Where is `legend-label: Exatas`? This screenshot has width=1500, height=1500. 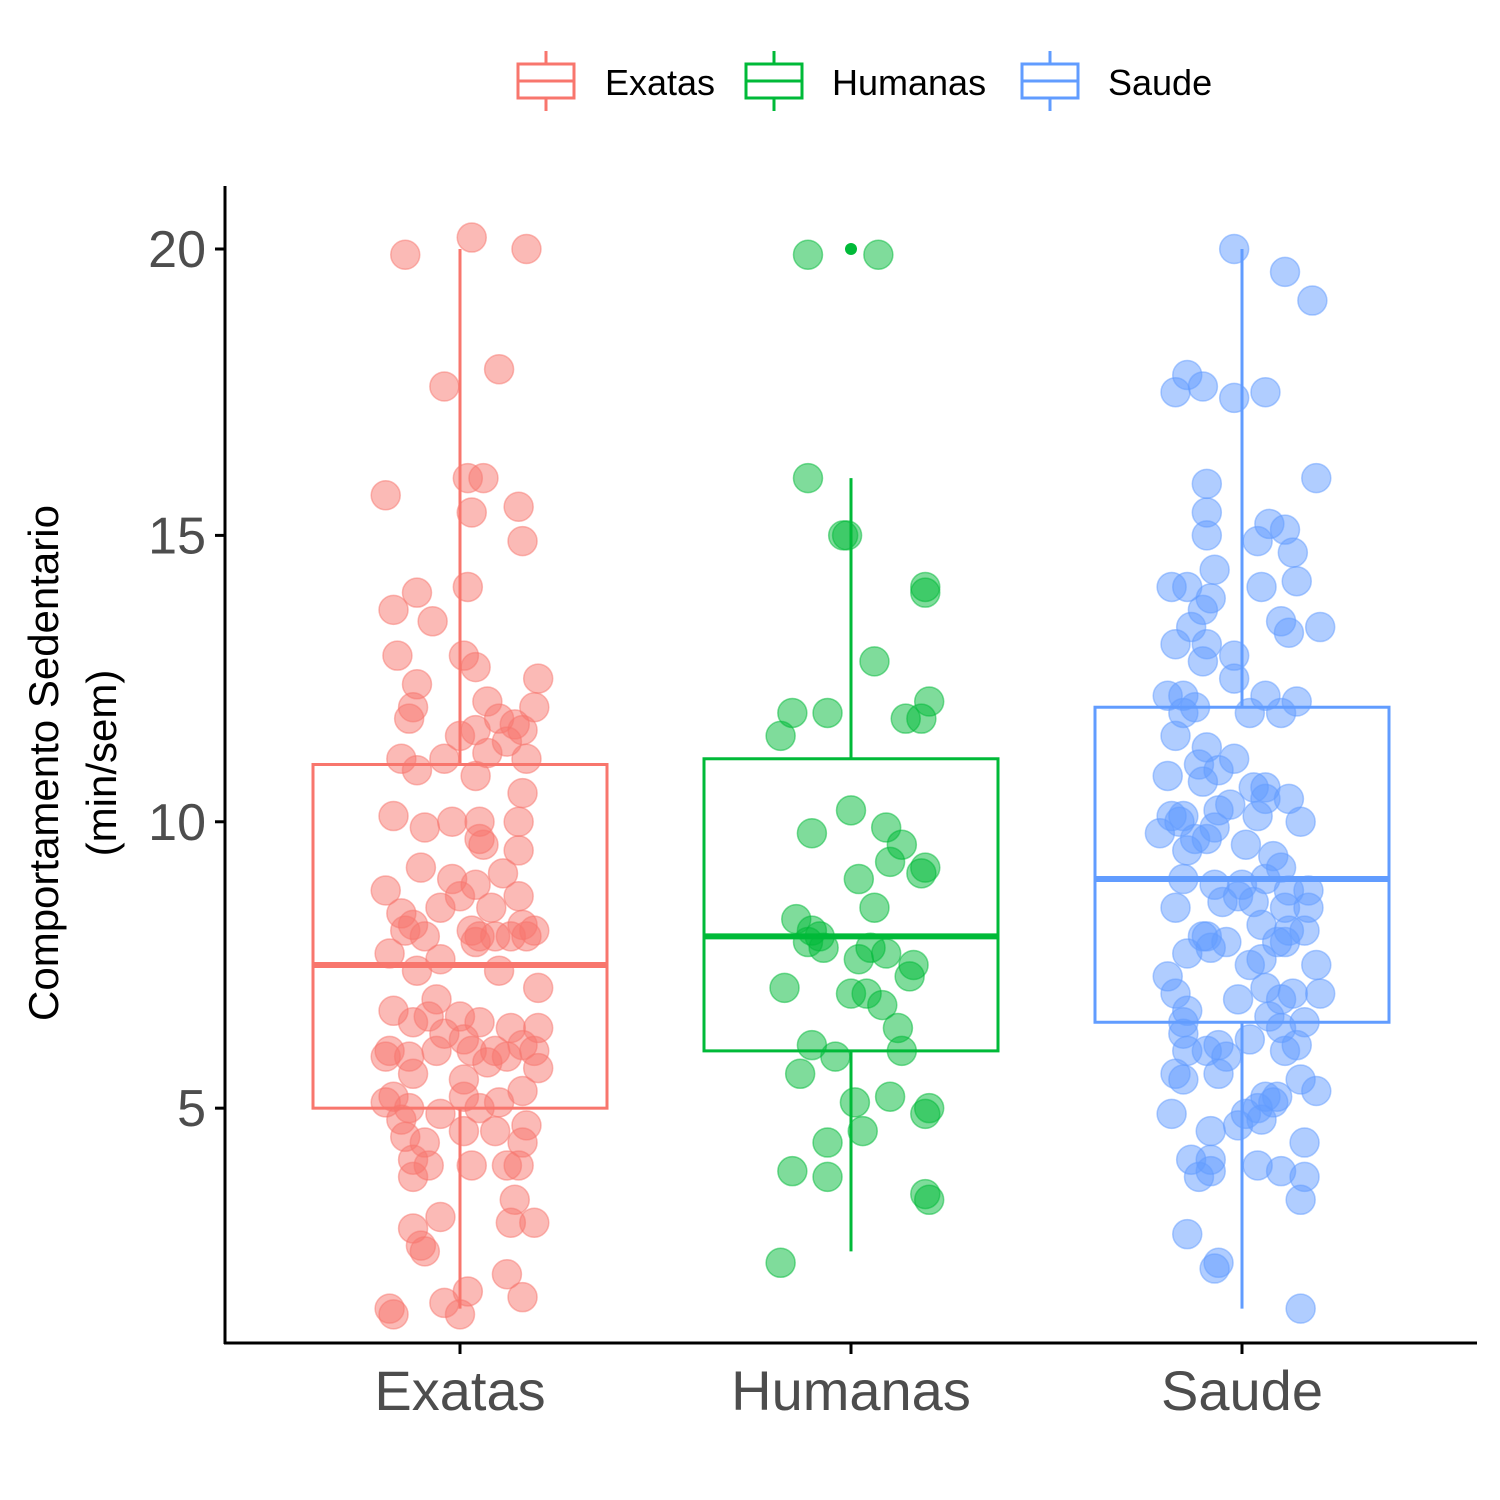 legend-label: Exatas is located at coordinates (660, 82).